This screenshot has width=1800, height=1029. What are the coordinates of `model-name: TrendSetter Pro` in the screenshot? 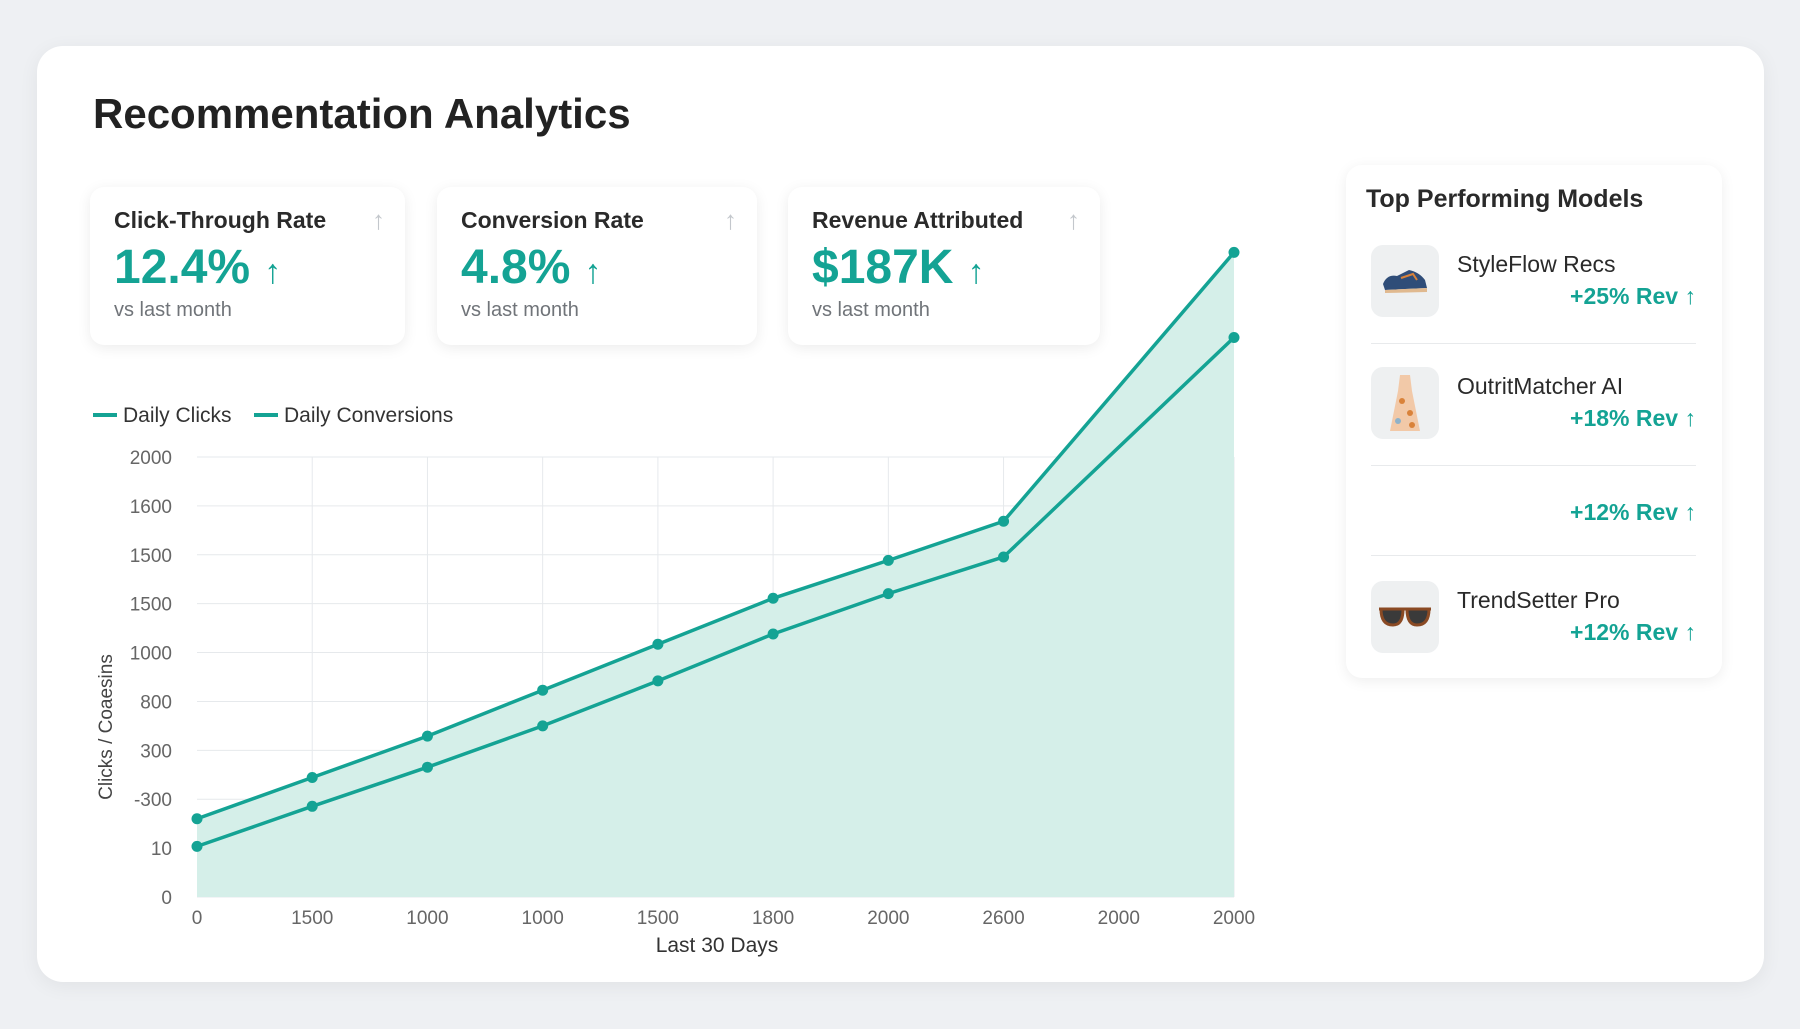 It's located at (1538, 600).